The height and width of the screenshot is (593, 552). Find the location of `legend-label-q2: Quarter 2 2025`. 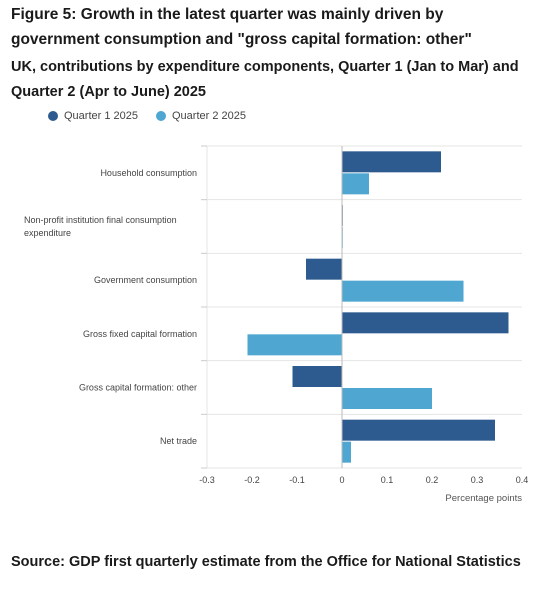

legend-label-q2: Quarter 2 2025 is located at coordinates (209, 116).